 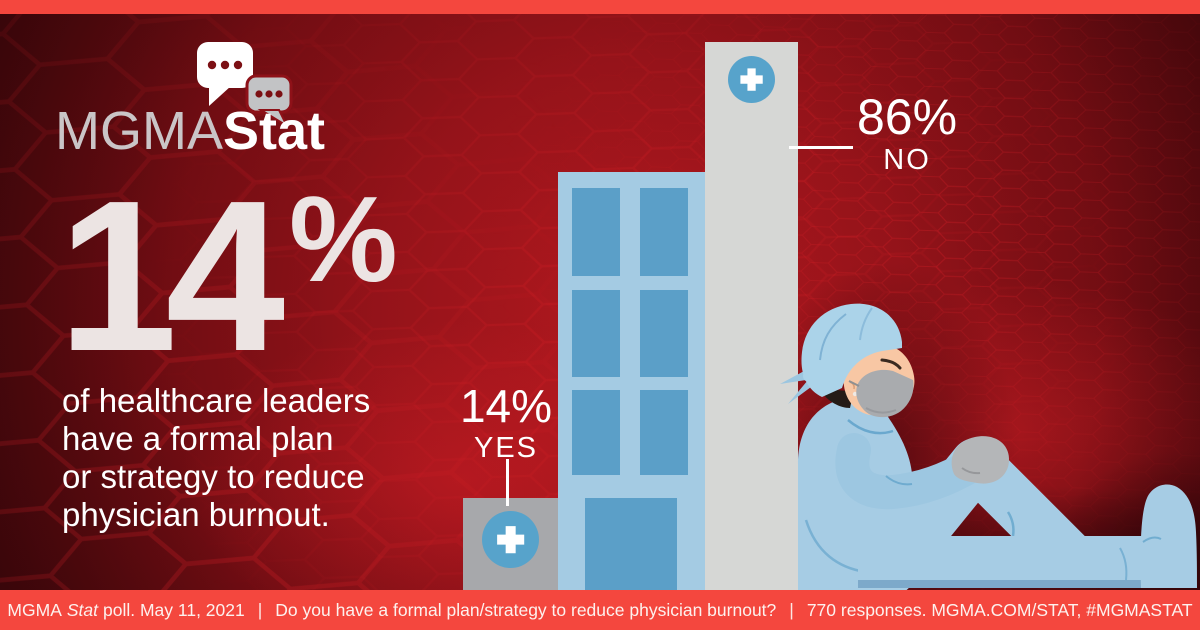 I want to click on yes-data-label: 14% YES, so click(x=506, y=423).